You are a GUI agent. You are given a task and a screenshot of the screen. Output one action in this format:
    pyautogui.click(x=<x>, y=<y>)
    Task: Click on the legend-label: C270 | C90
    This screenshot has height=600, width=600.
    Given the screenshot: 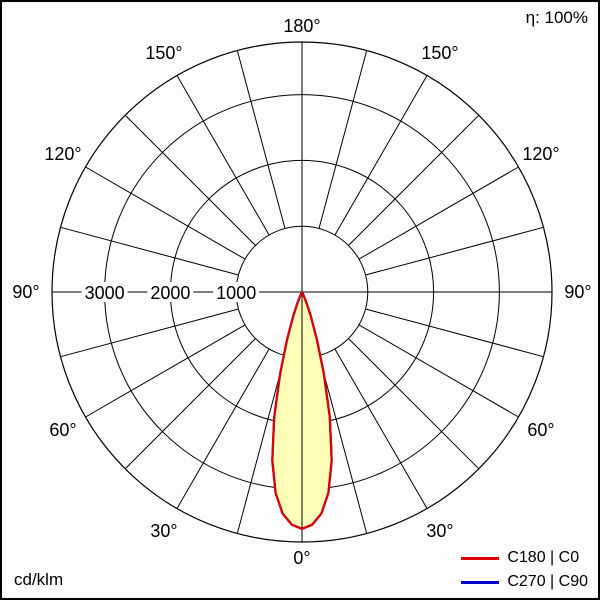 What is the action you would take?
    pyautogui.click(x=547, y=581)
    